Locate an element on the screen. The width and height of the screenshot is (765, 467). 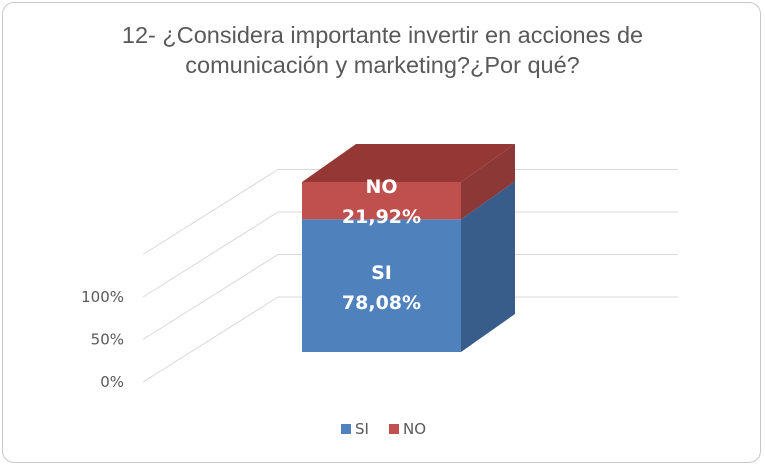
legend-swatch-si is located at coordinates (346, 429).